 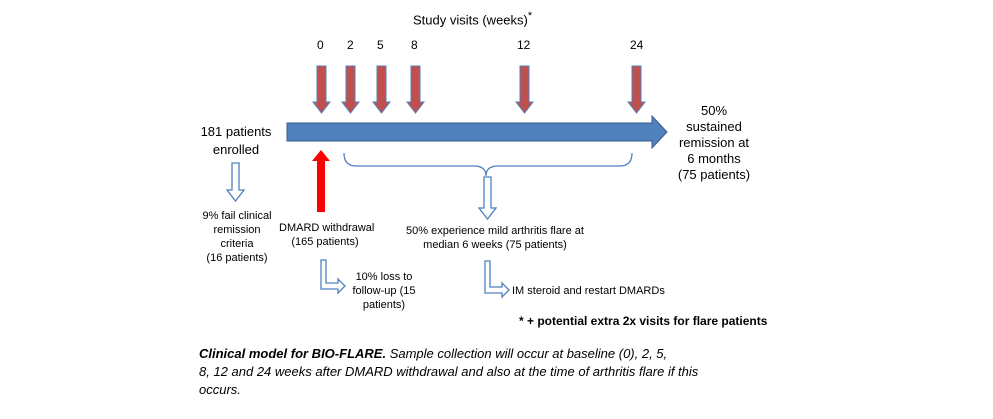 I want to click on flare-arrow, so click(x=487, y=198).